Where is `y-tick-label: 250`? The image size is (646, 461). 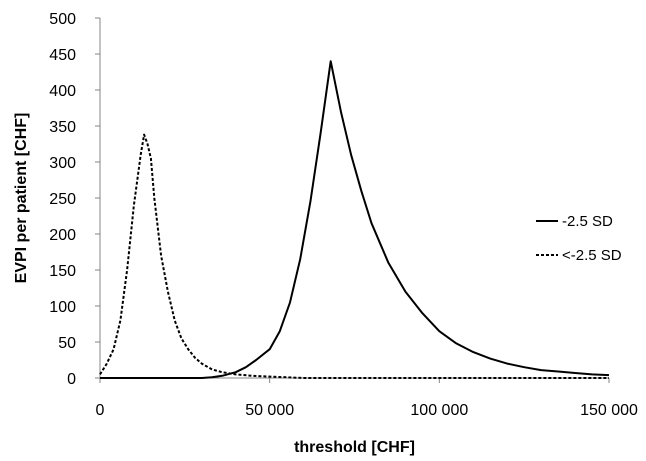
y-tick-label: 250 is located at coordinates (62, 199).